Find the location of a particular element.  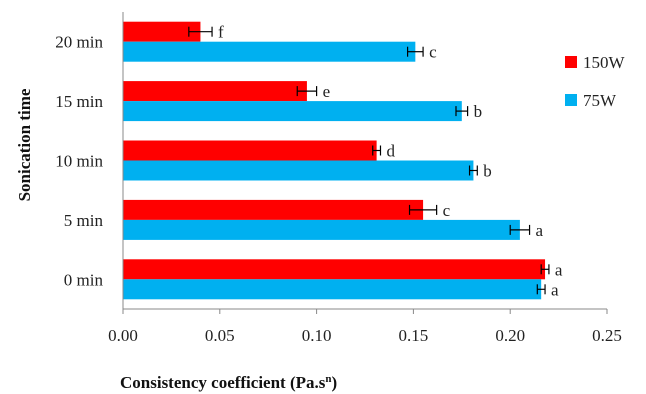

x-axis-title: Consistency coefficient (Pa.sn) is located at coordinates (228, 382).